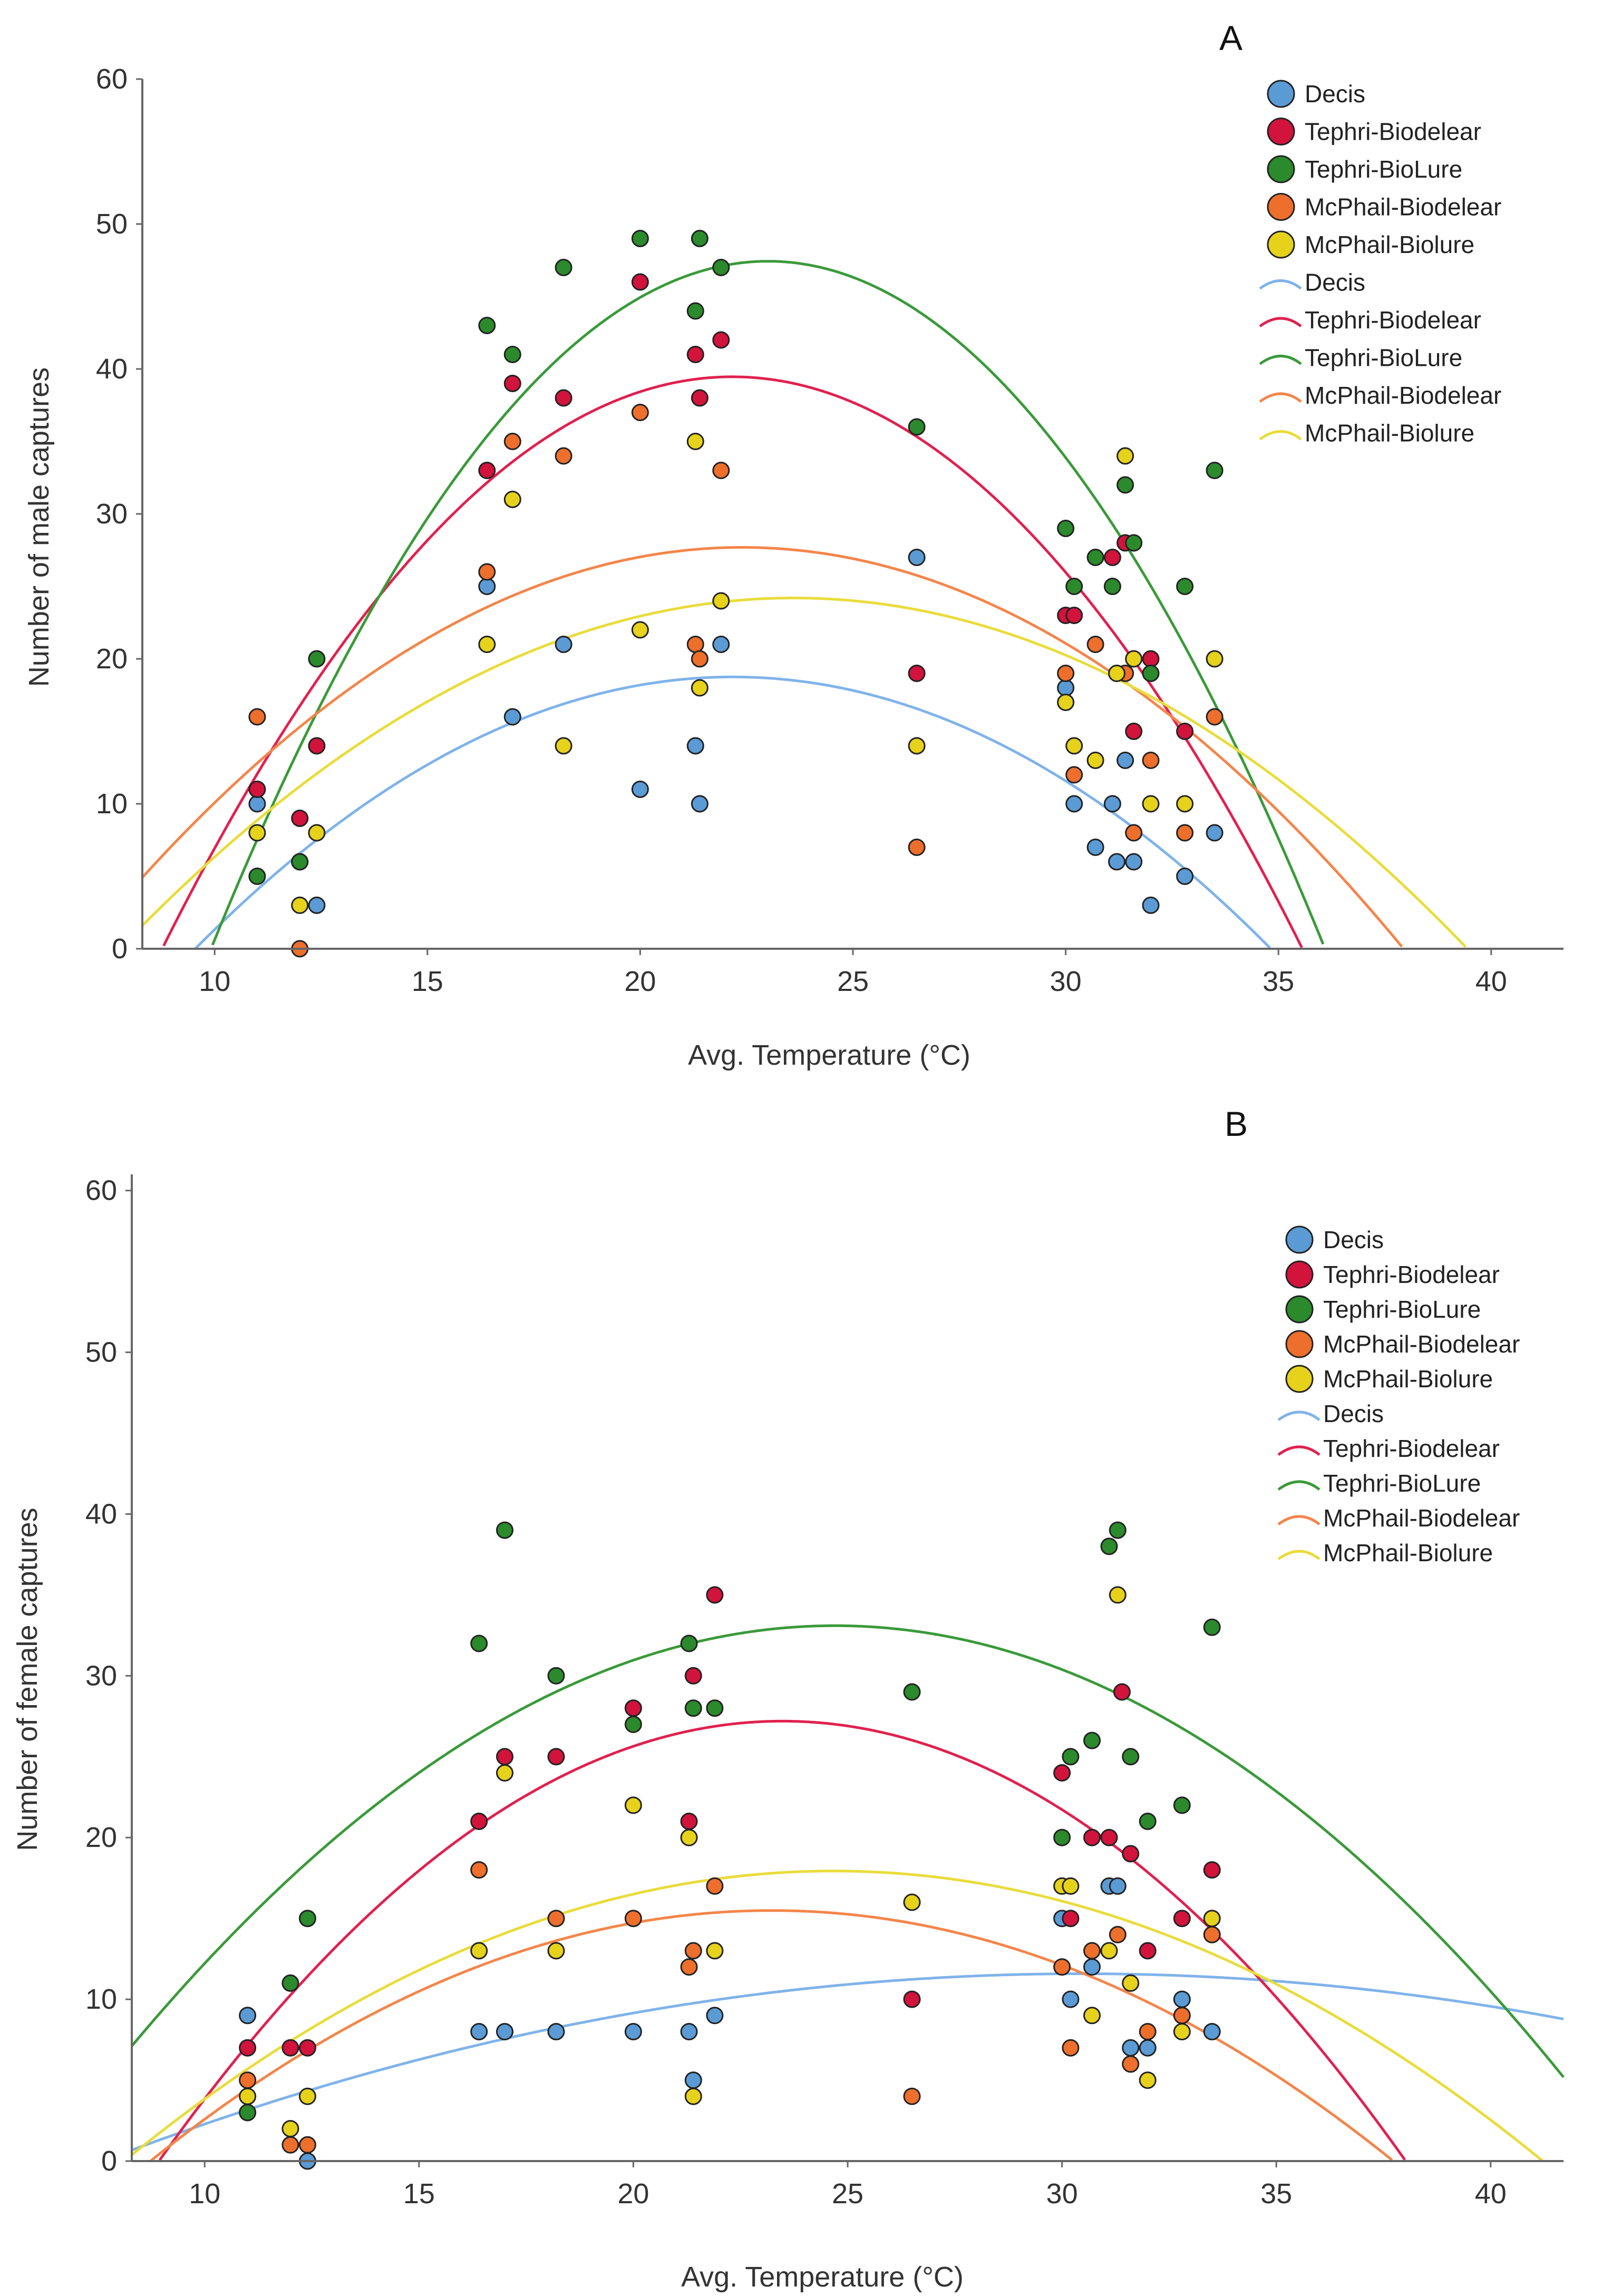 The width and height of the screenshot is (1602, 2296). Describe the element at coordinates (112, 369) in the screenshot. I see `y-tick-label: 40` at that location.